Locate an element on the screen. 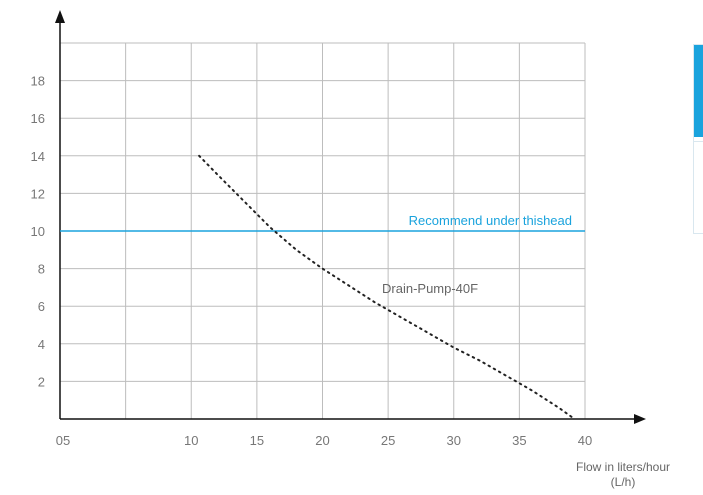 The width and height of the screenshot is (703, 495). side-panel is located at coordinates (698, 139).